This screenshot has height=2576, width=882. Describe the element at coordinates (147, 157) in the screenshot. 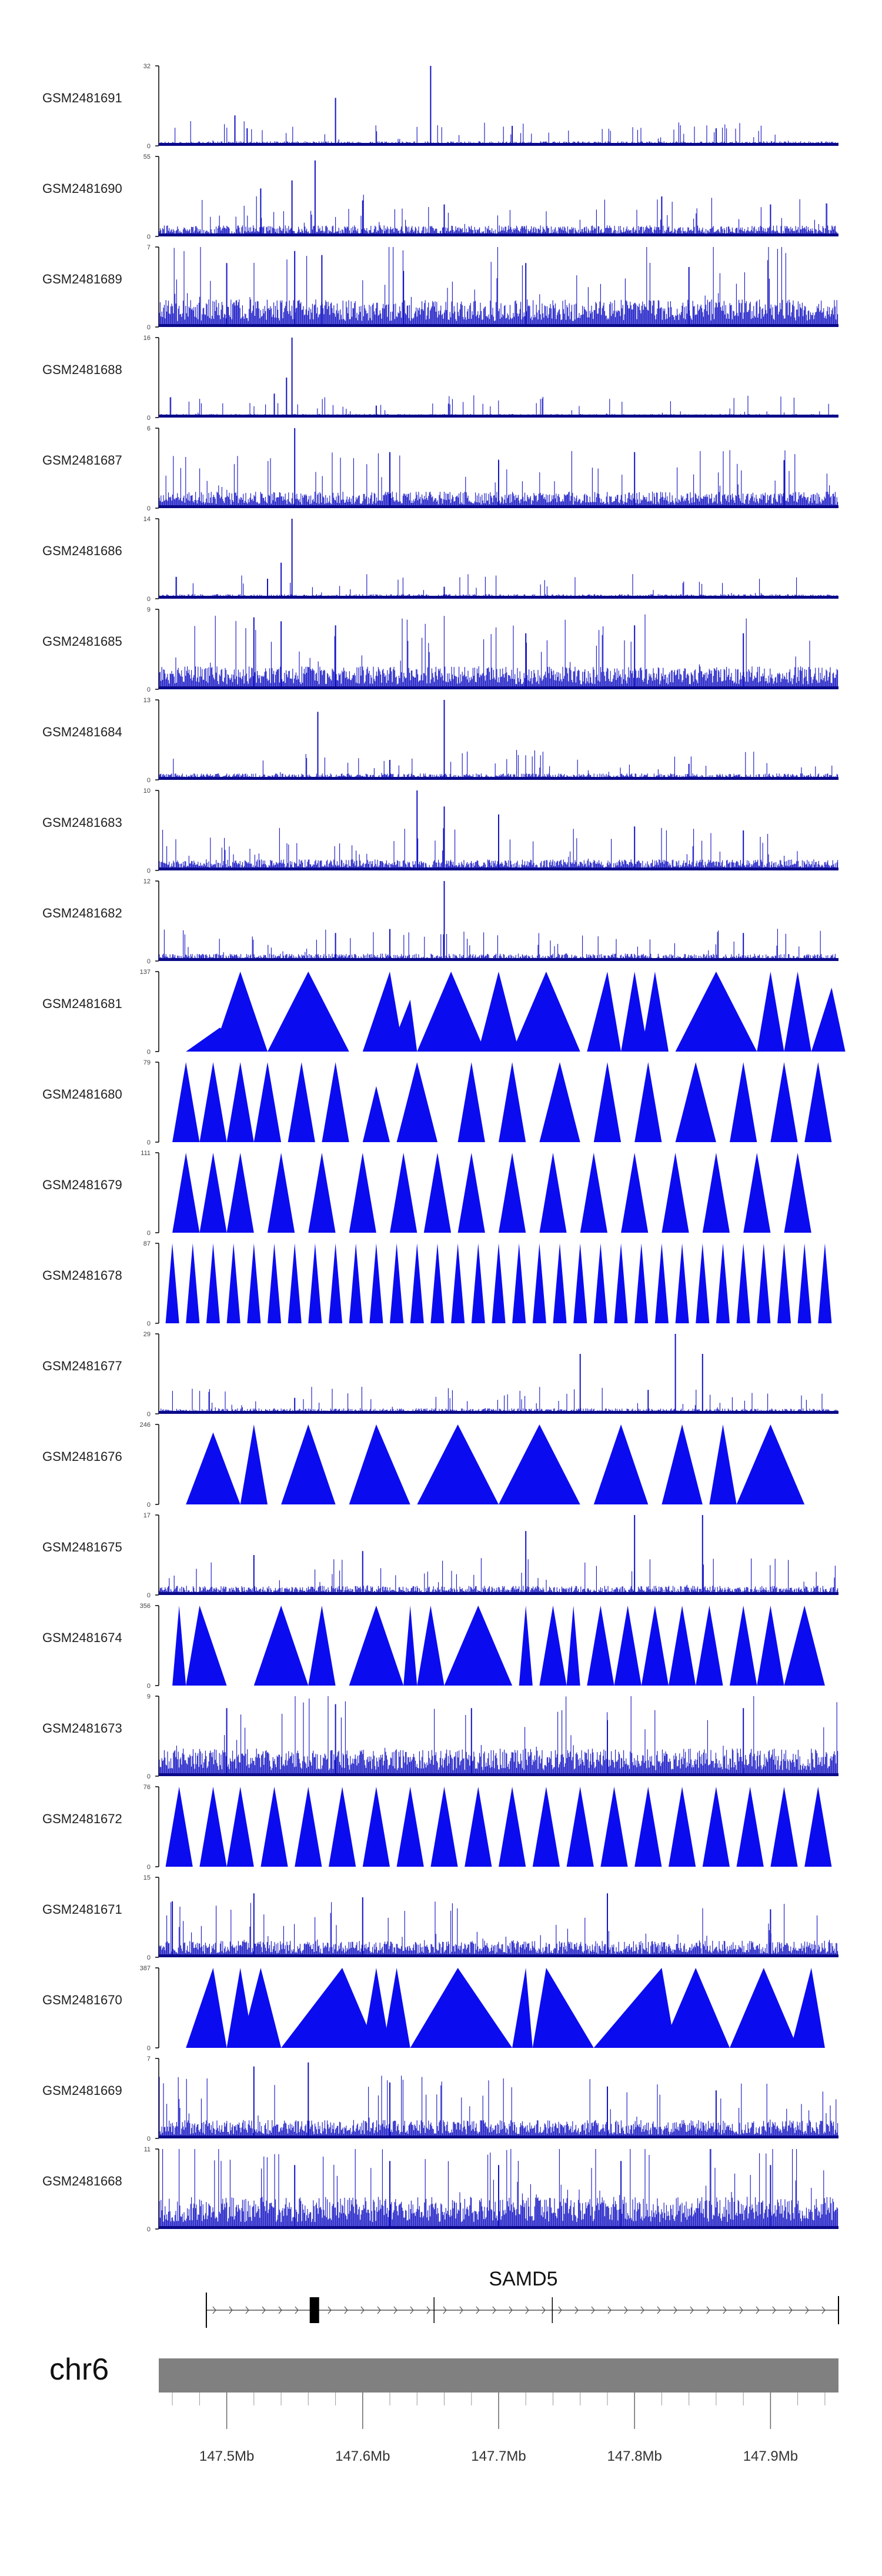

I see `y-axis-max-label: 55` at that location.